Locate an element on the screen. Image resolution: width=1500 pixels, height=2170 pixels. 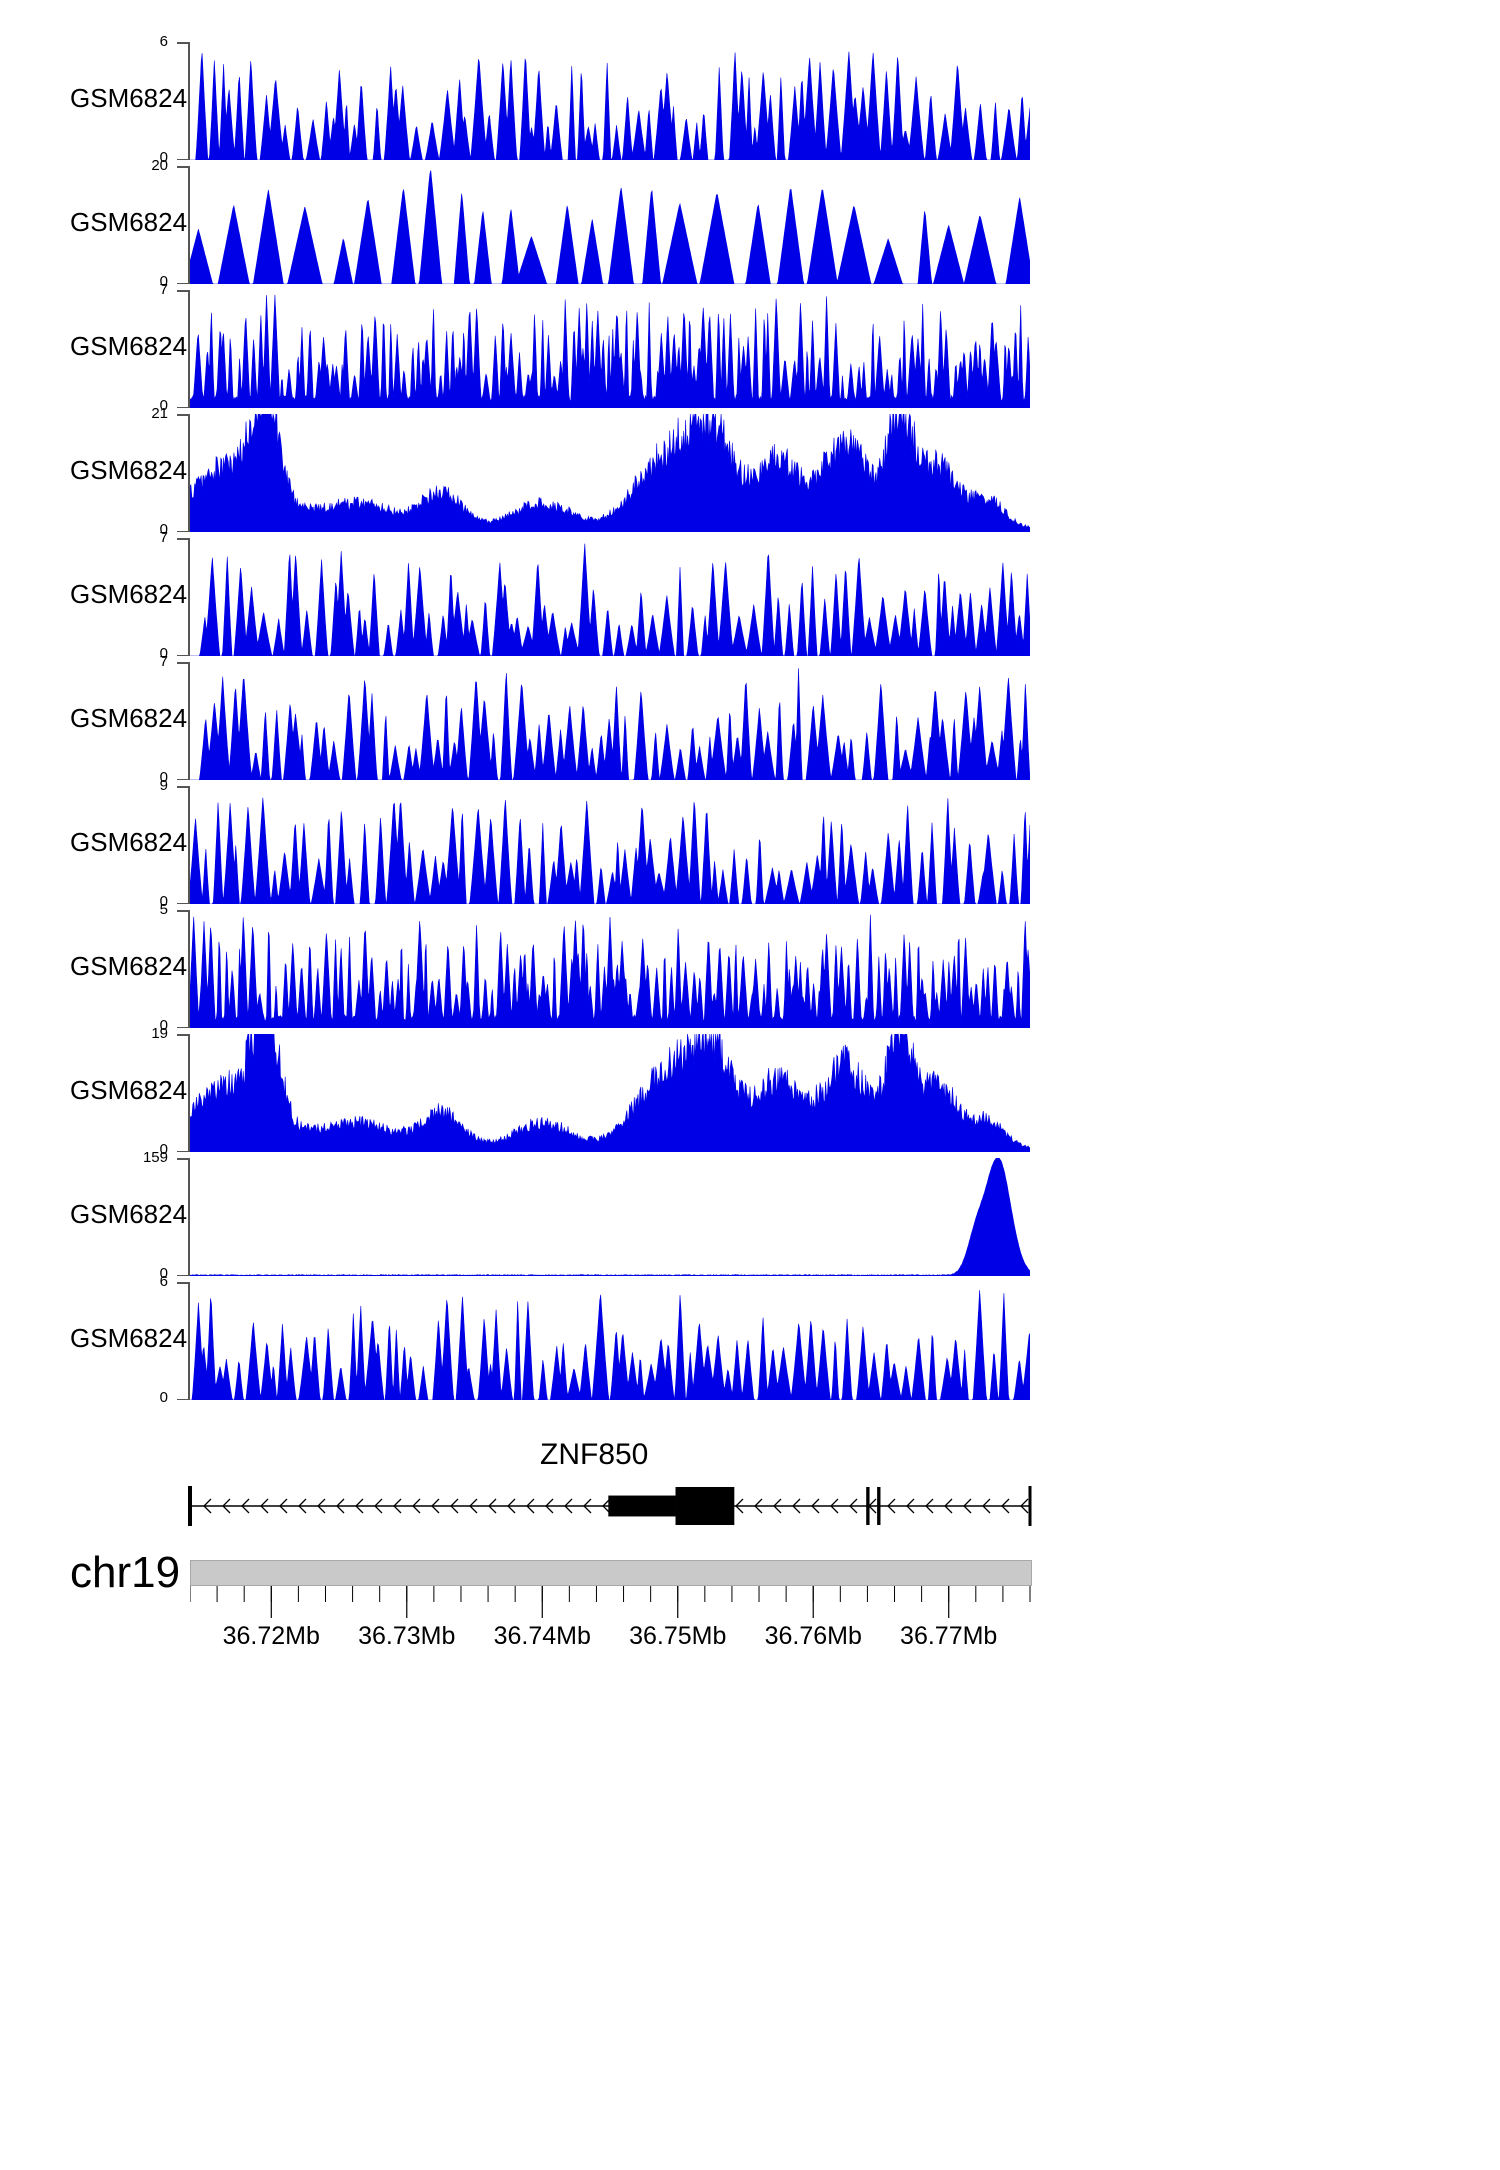
y-axis-max-label: 19 is located at coordinates (159, 1033).